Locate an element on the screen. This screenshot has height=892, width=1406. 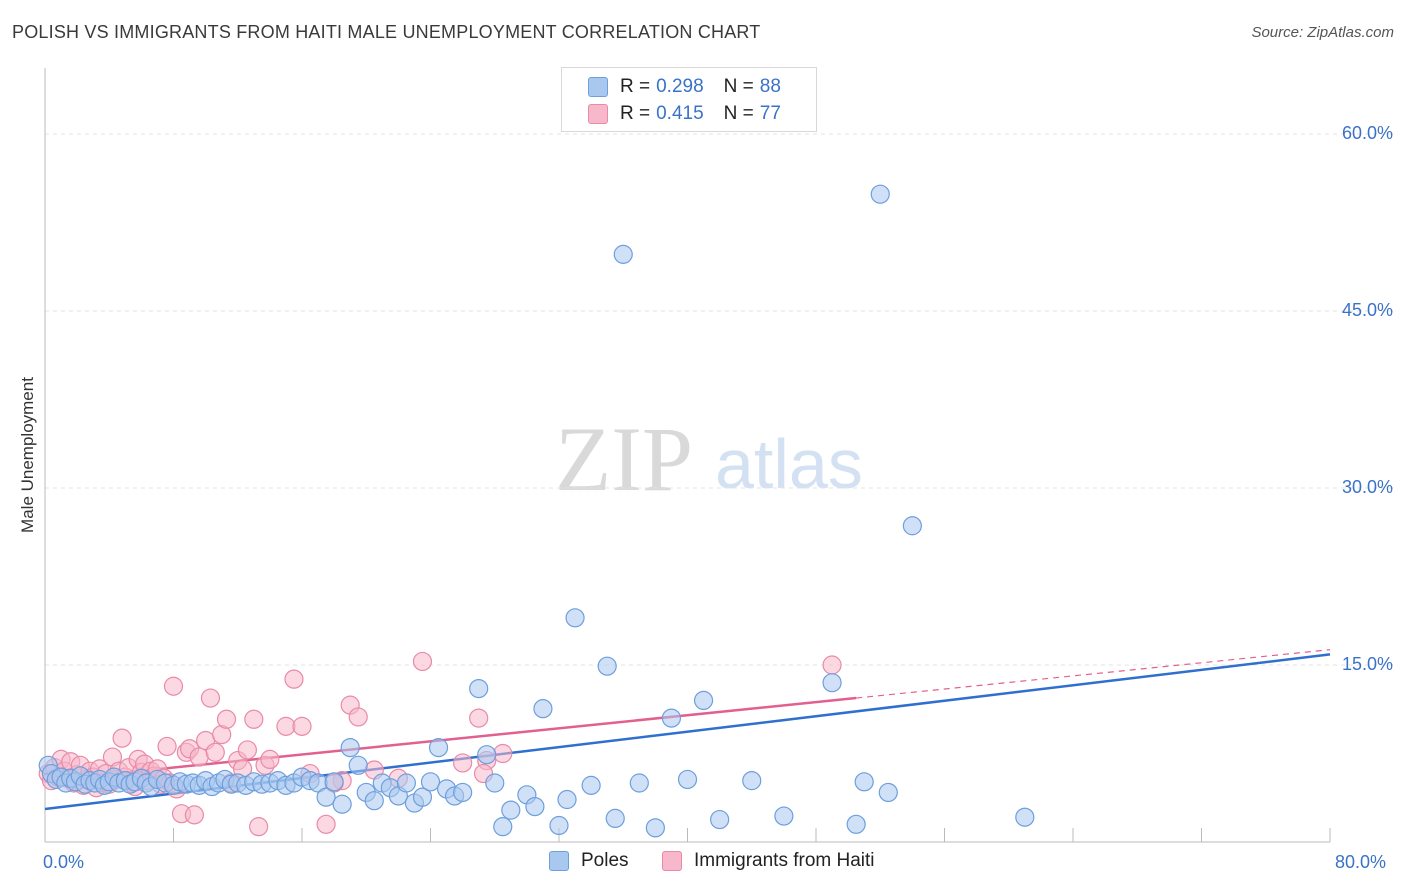
y-tick-label: 30.0% is located at coordinates (1367, 487).